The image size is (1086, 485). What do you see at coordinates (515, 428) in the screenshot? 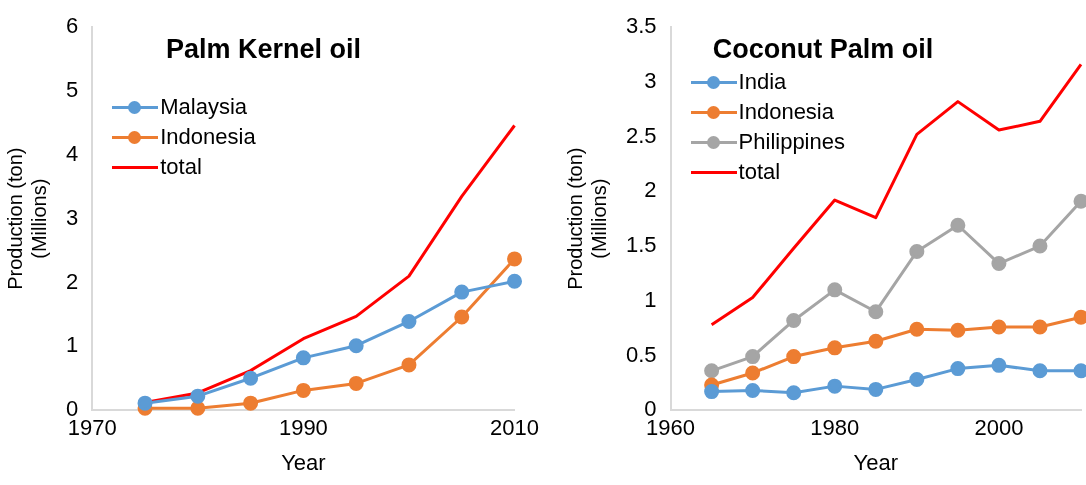
I see `x-tick-label: 2010` at bounding box center [515, 428].